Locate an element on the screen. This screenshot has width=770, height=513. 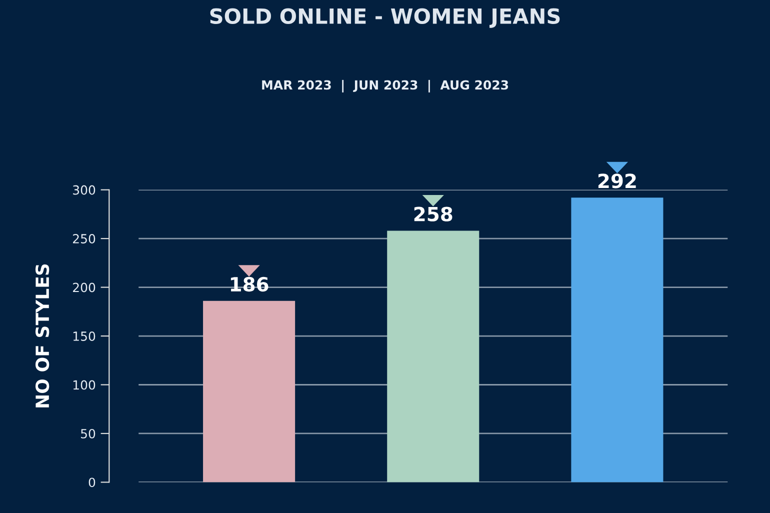
chart-subtitle: MAR 2023 | JUN 2023 | AUG 2023 is located at coordinates (385, 86).